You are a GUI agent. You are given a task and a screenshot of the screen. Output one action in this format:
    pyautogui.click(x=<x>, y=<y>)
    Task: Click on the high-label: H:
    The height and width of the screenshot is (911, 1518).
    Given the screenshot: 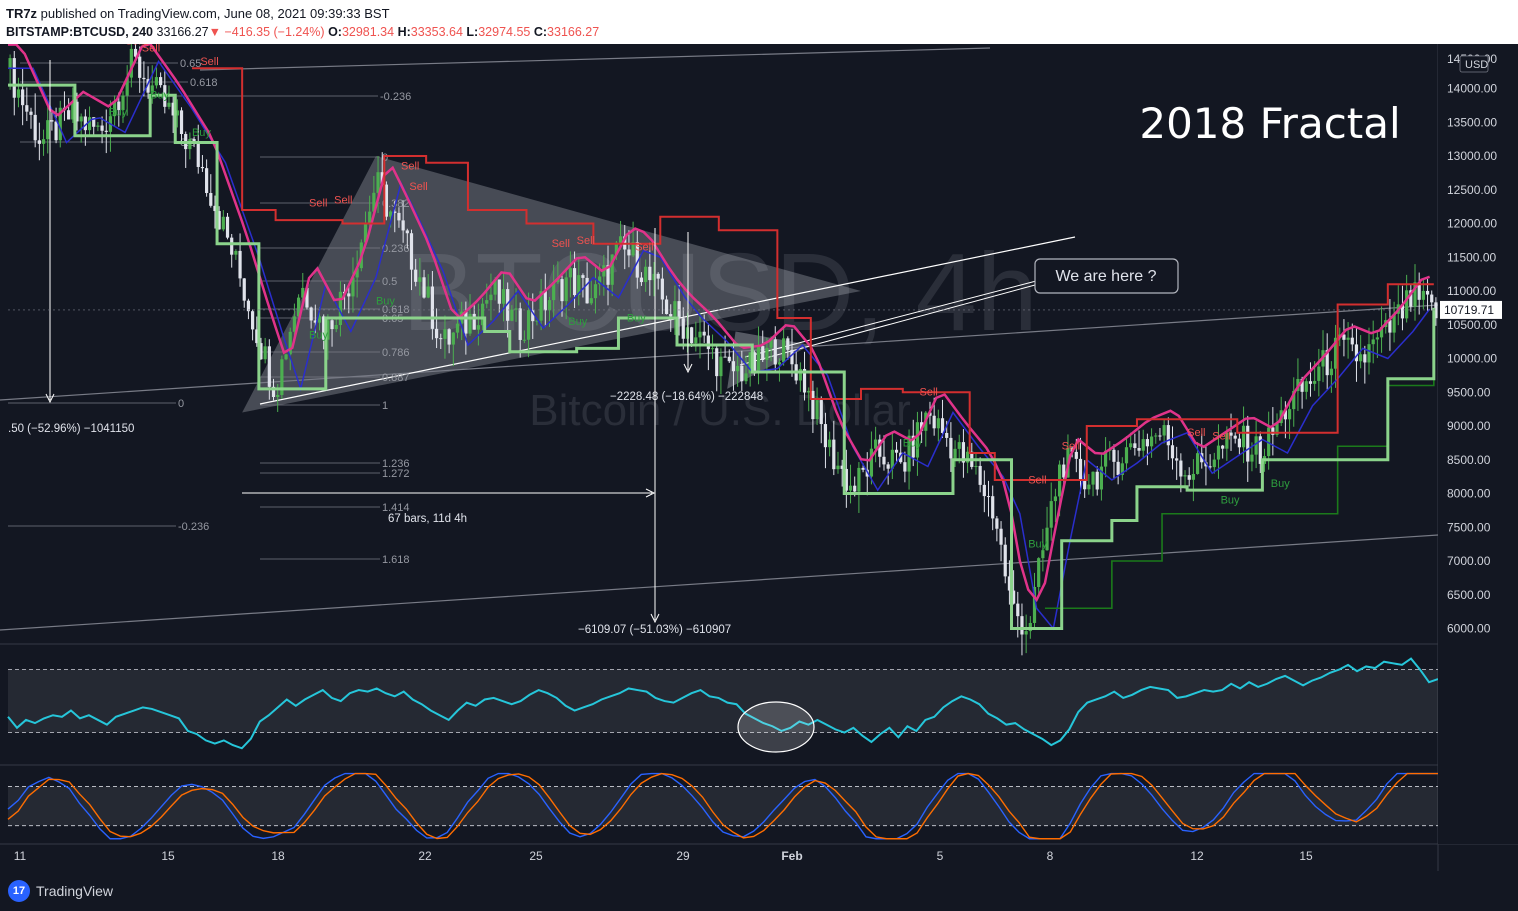 What is the action you would take?
    pyautogui.click(x=404, y=32)
    